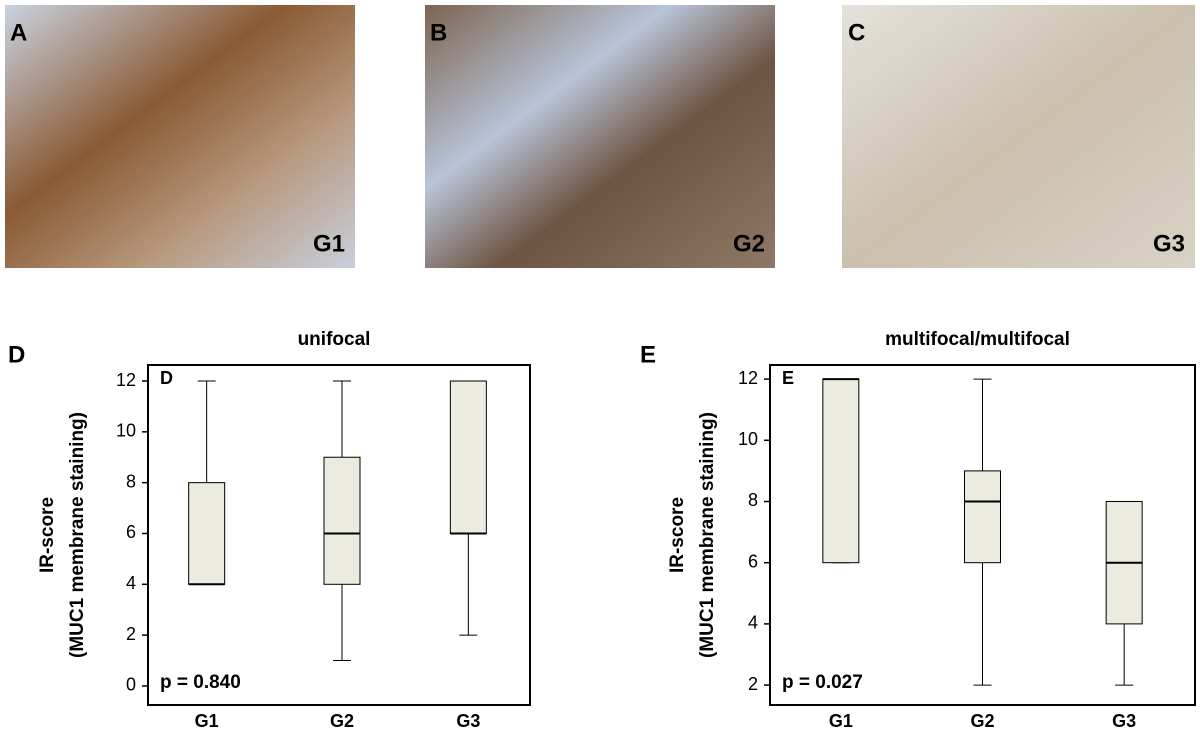 This screenshot has width=1200, height=744. I want to click on image-label: C, so click(856, 32).